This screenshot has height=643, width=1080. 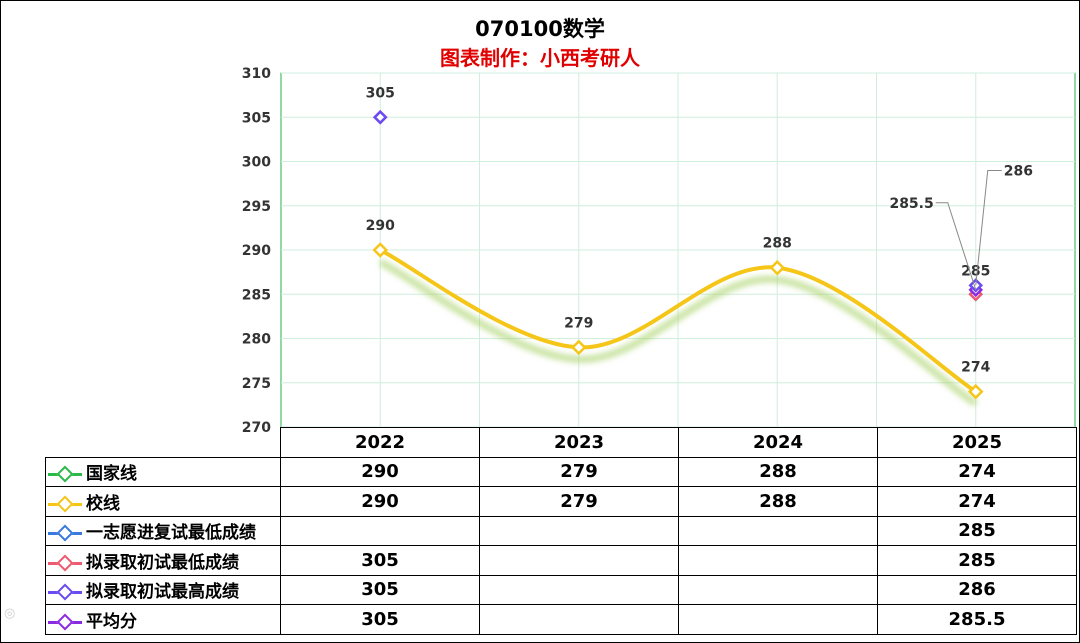 I want to click on table-cell: 285.5, so click(x=977, y=619).